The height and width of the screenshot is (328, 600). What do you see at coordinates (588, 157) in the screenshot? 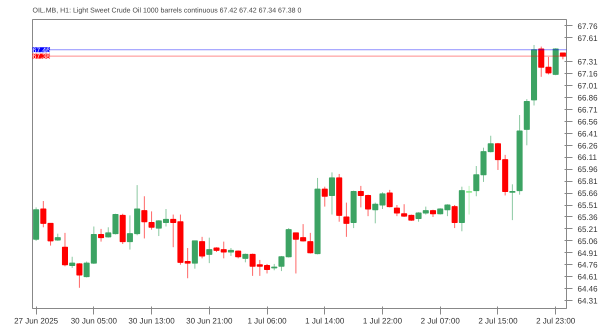
I see `y-tick-label: 66.11` at bounding box center [588, 157].